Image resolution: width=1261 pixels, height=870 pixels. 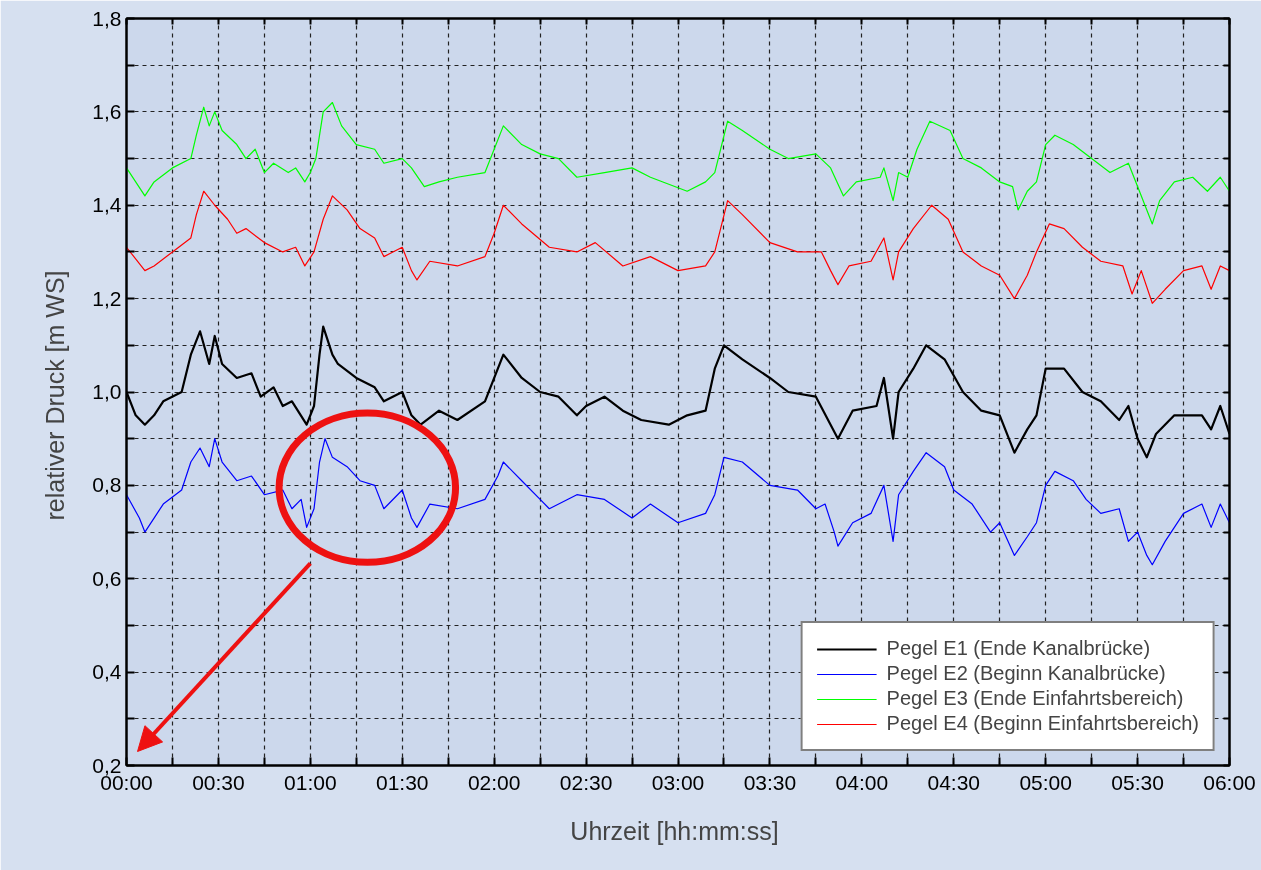 What do you see at coordinates (402, 782) in the screenshot?
I see `x-tick-label: 01:30` at bounding box center [402, 782].